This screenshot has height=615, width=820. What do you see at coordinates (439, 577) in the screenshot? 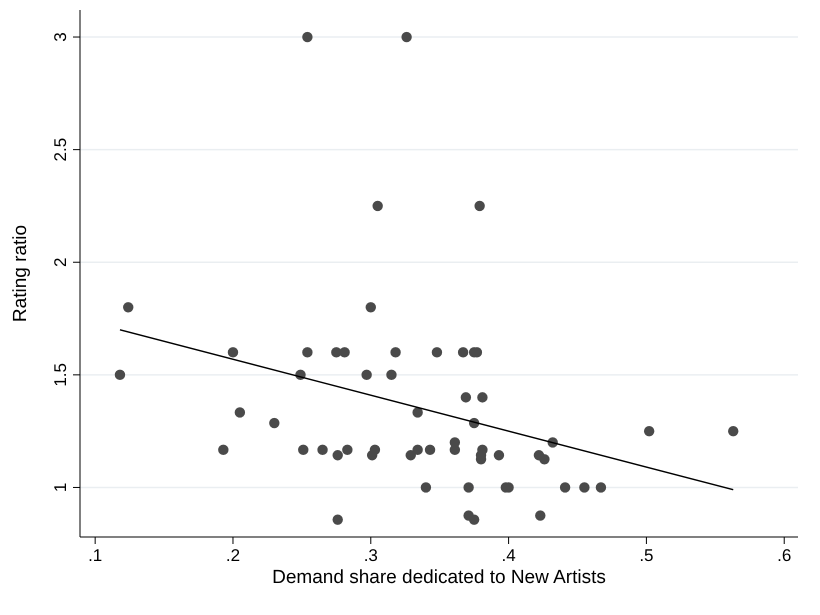
I see `x-axis-title: Demand share dedicated to New Artists` at bounding box center [439, 577].